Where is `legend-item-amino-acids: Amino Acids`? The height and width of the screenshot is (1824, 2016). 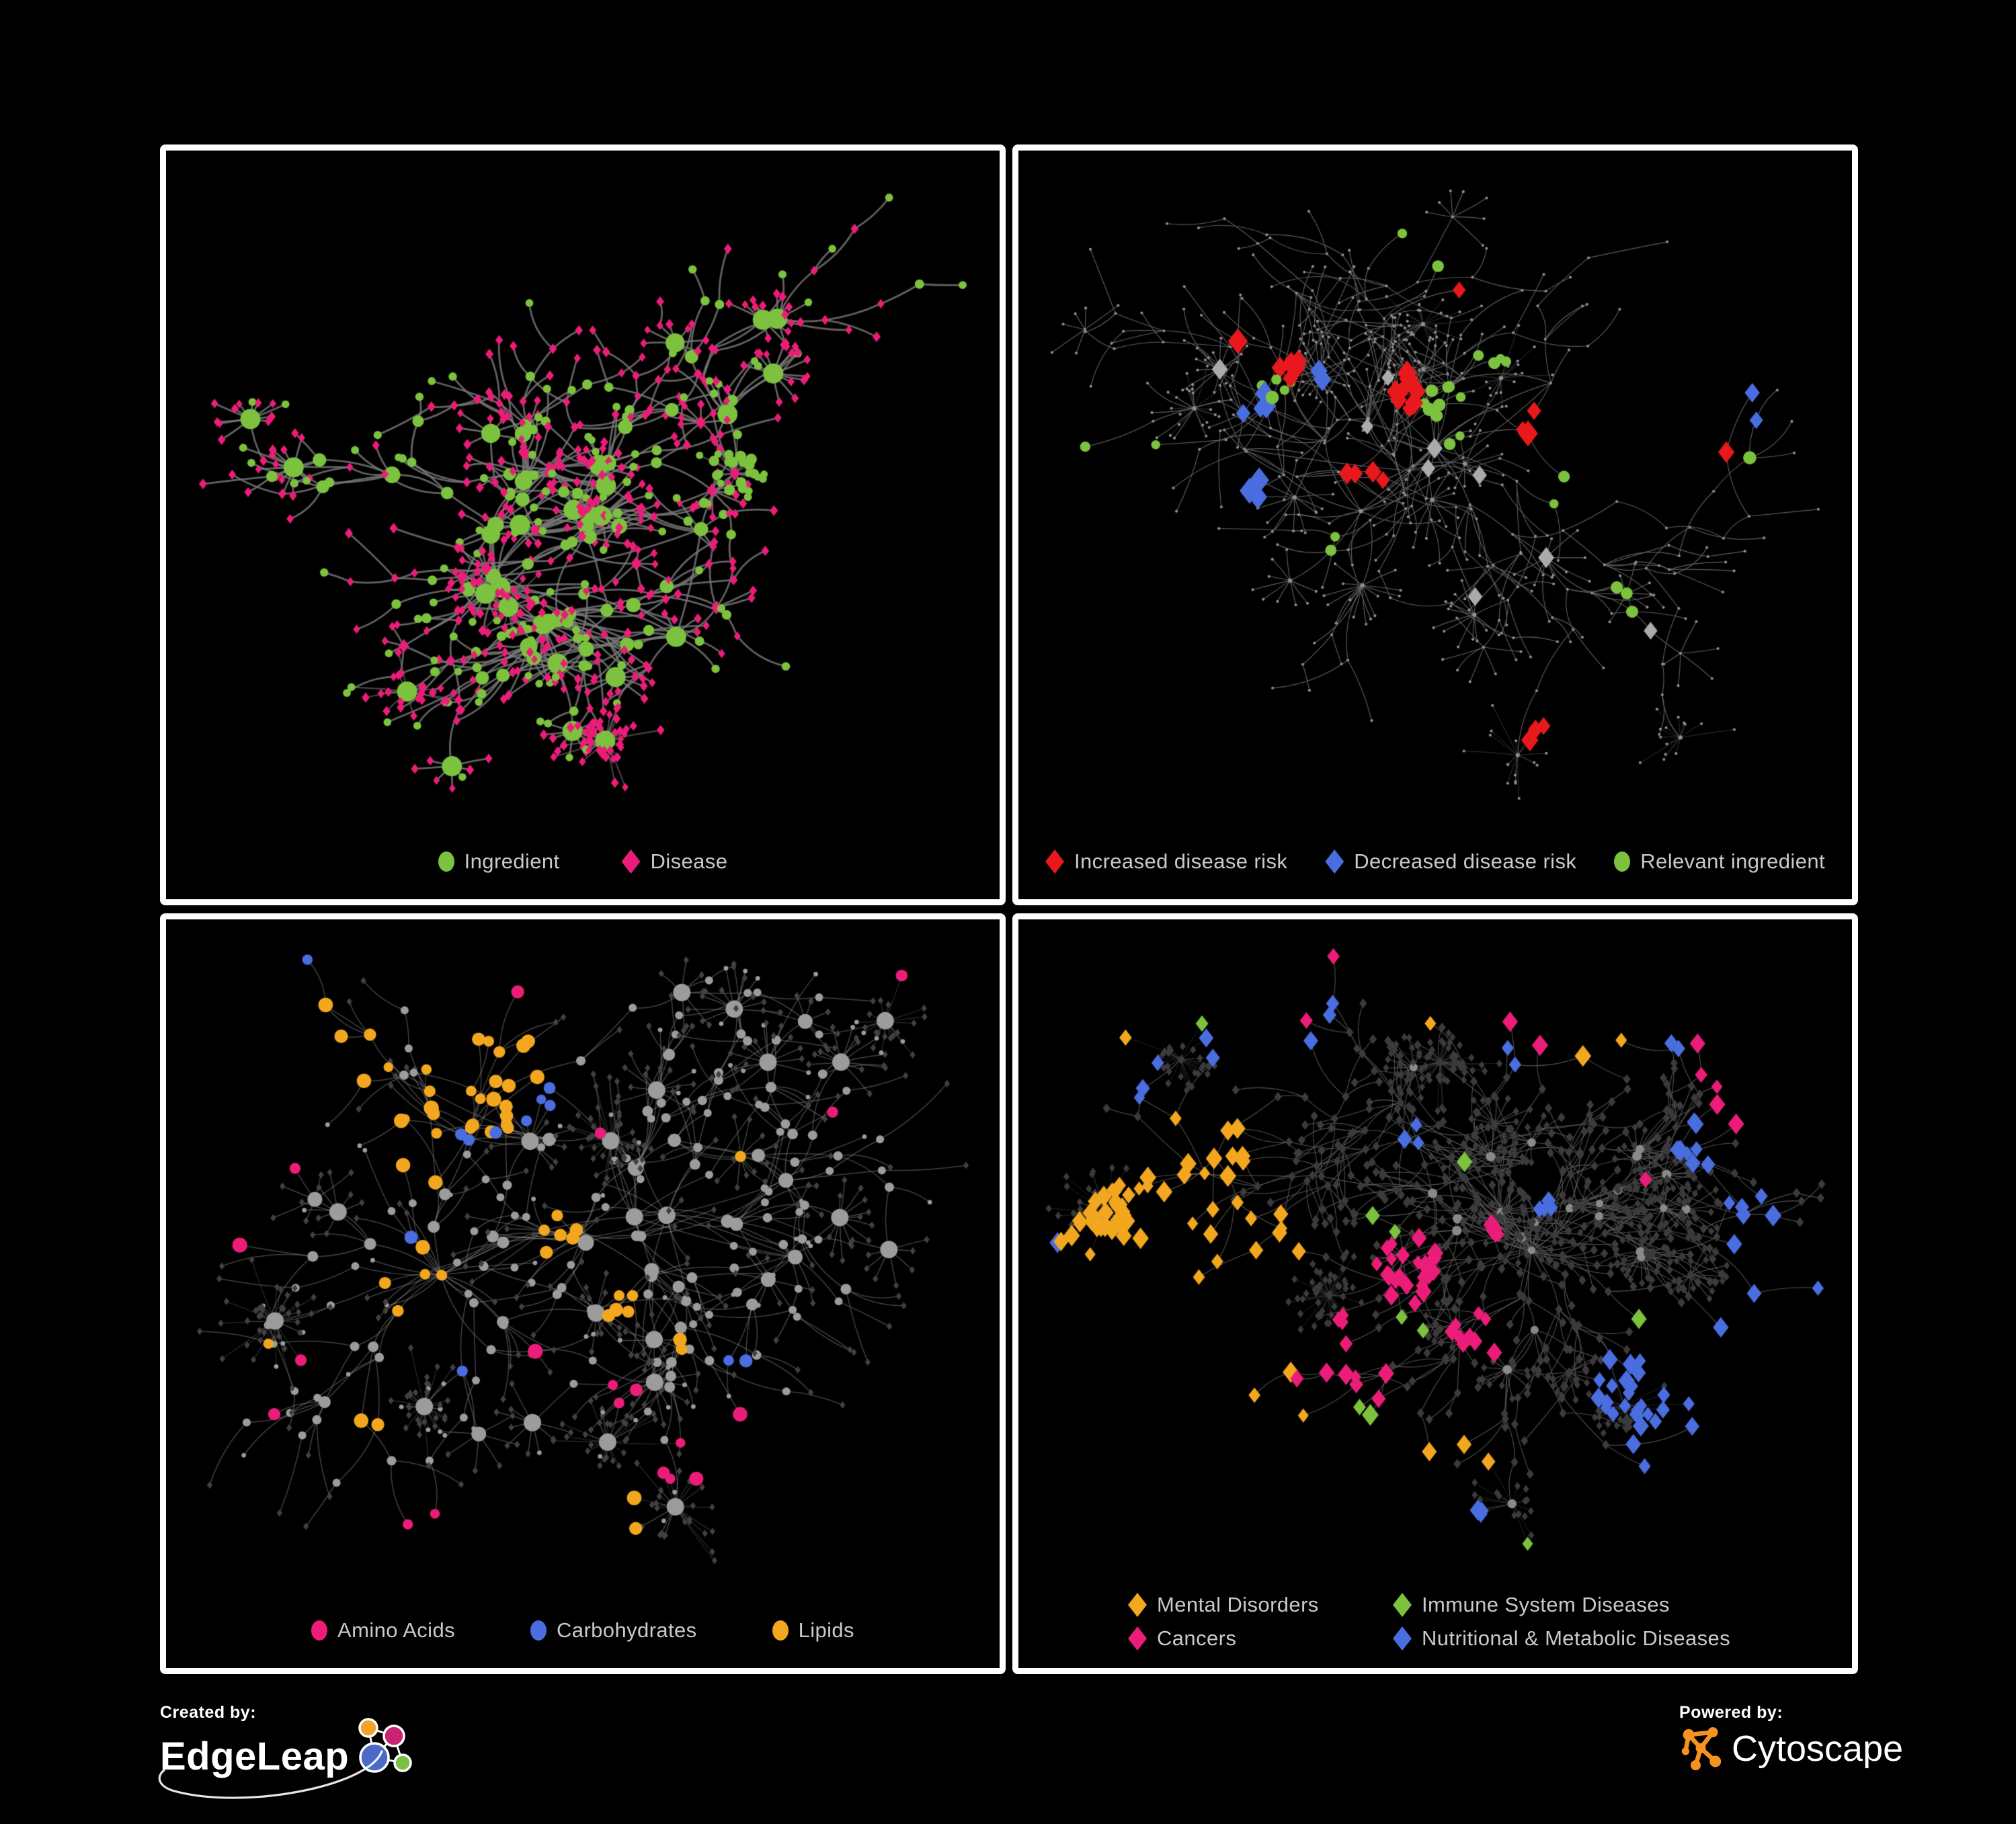 legend-item-amino-acids: Amino Acids is located at coordinates (383, 1630).